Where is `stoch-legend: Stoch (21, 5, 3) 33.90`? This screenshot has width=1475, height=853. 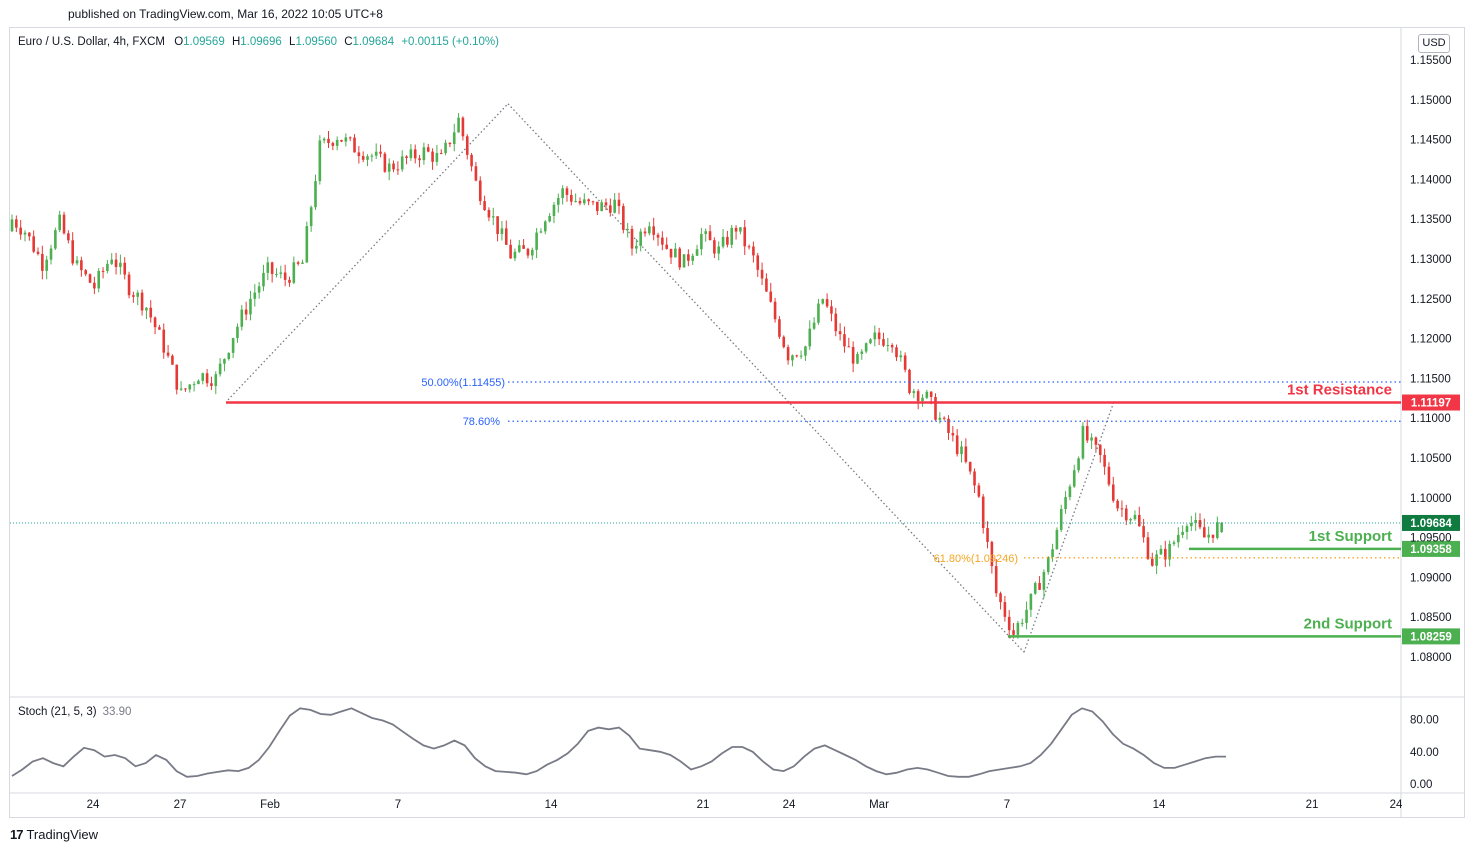 stoch-legend: Stoch (21, 5, 3) 33.90 is located at coordinates (74, 712).